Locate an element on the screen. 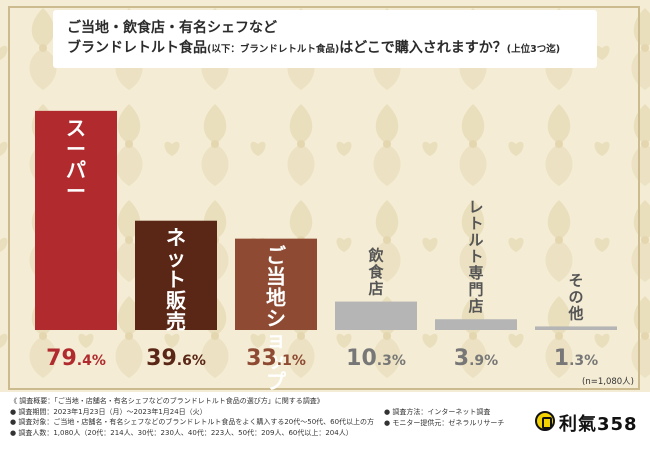  chart-title-line1: ご当地・飲食店・有名シェフなど is located at coordinates (172, 28).